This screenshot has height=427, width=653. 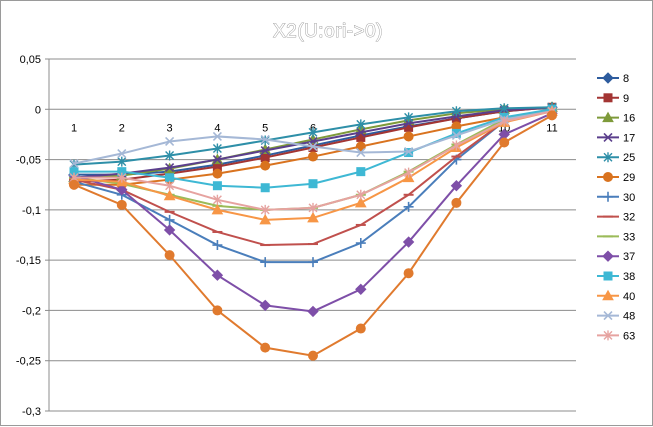 What do you see at coordinates (30, 60) in the screenshot?
I see `y-tick-label: 0,05` at bounding box center [30, 60].